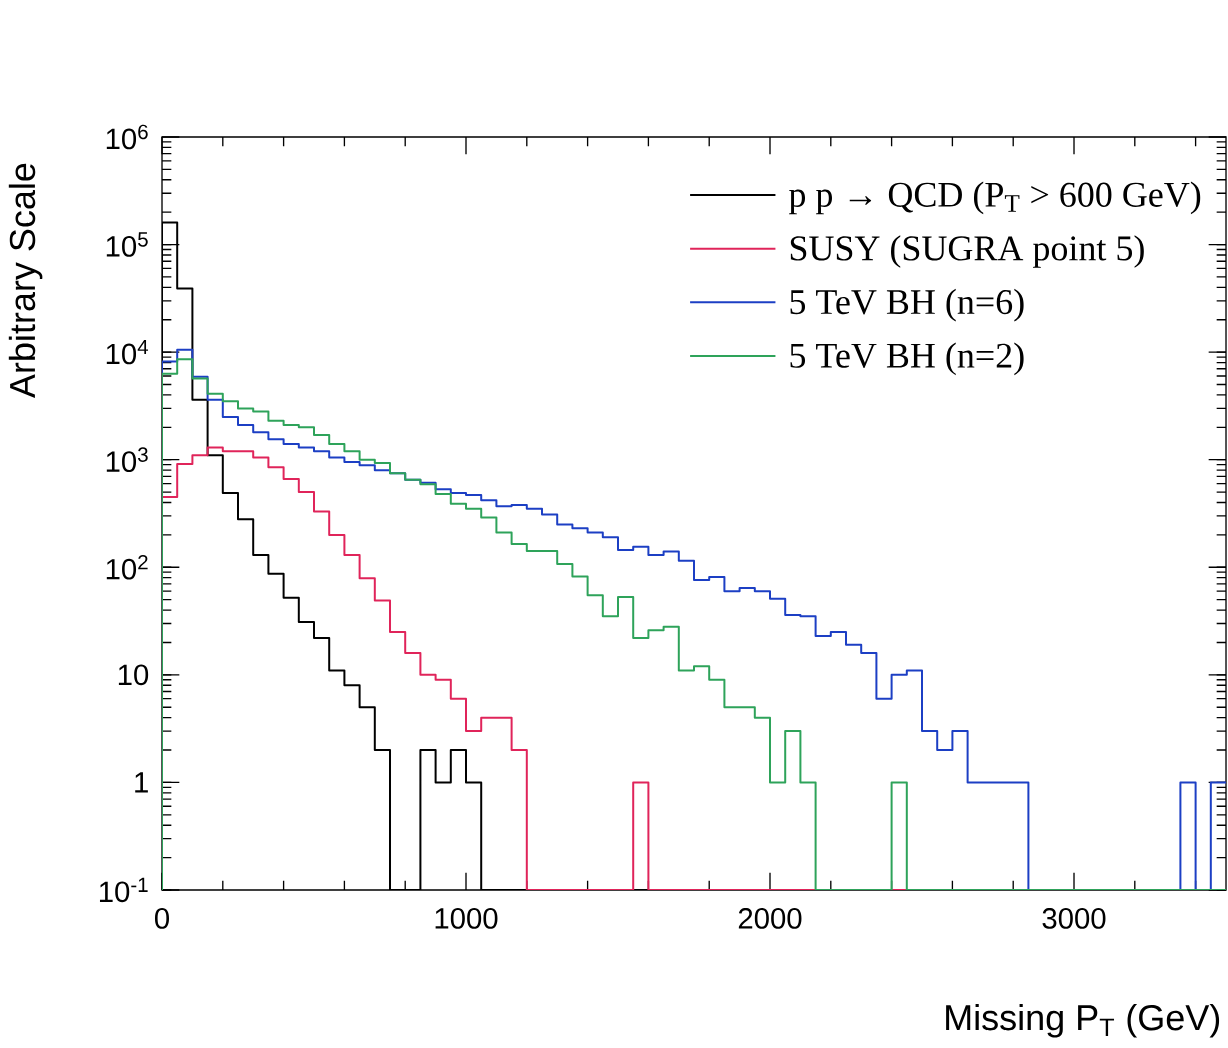 Image resolution: width=1228 pixels, height=1048 pixels. What do you see at coordinates (967, 251) in the screenshot?
I see `legend-label: SUSY (SUGRA point 5)` at bounding box center [967, 251].